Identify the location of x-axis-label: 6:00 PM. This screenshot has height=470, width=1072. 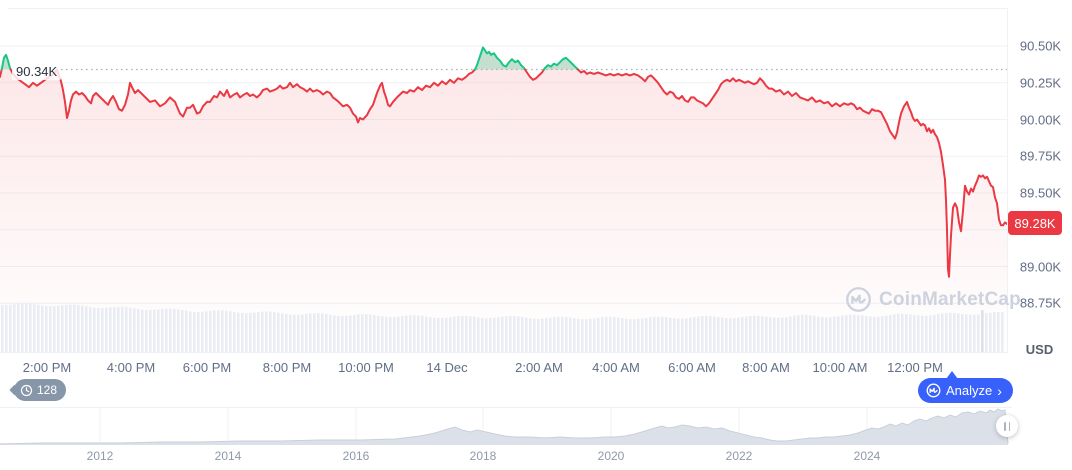
(207, 367).